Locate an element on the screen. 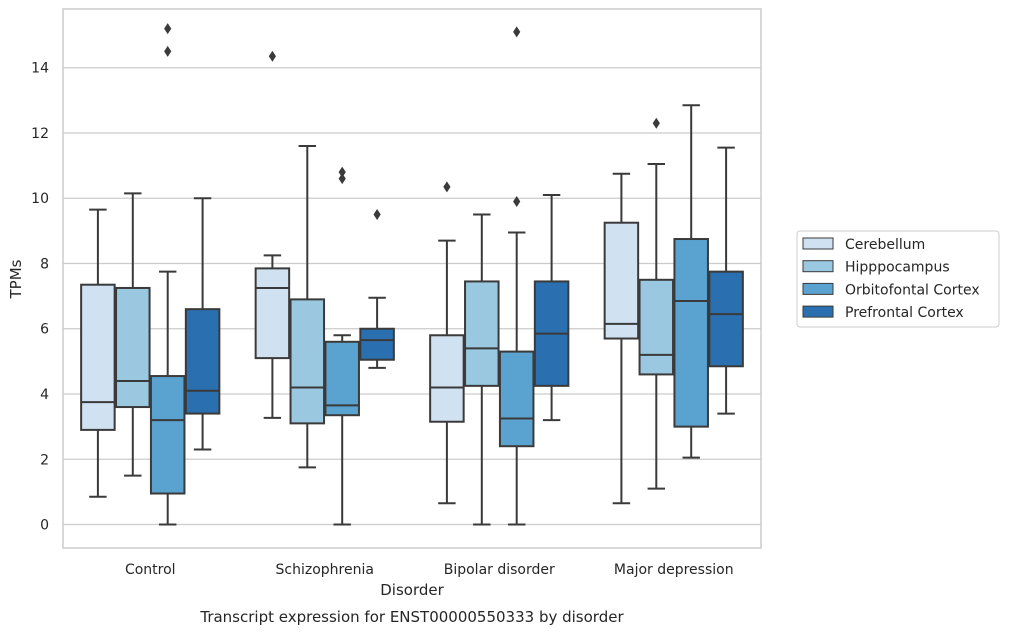 The image size is (1009, 634). legend-label: Hipppocampus is located at coordinates (897, 268).